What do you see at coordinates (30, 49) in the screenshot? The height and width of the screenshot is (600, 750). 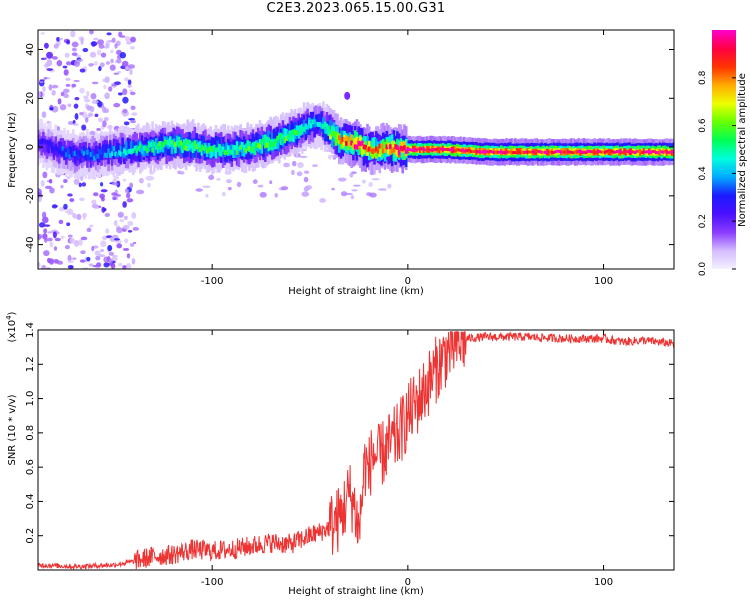 I see `spectrogram-y-tick-label: 40` at bounding box center [30, 49].